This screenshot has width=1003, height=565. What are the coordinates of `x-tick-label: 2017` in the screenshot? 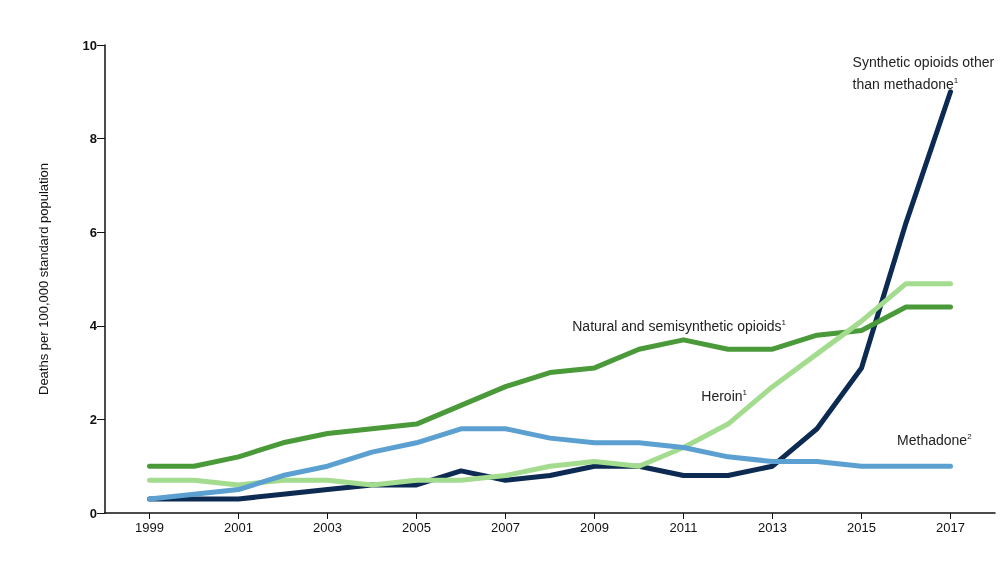 It's located at (950, 527).